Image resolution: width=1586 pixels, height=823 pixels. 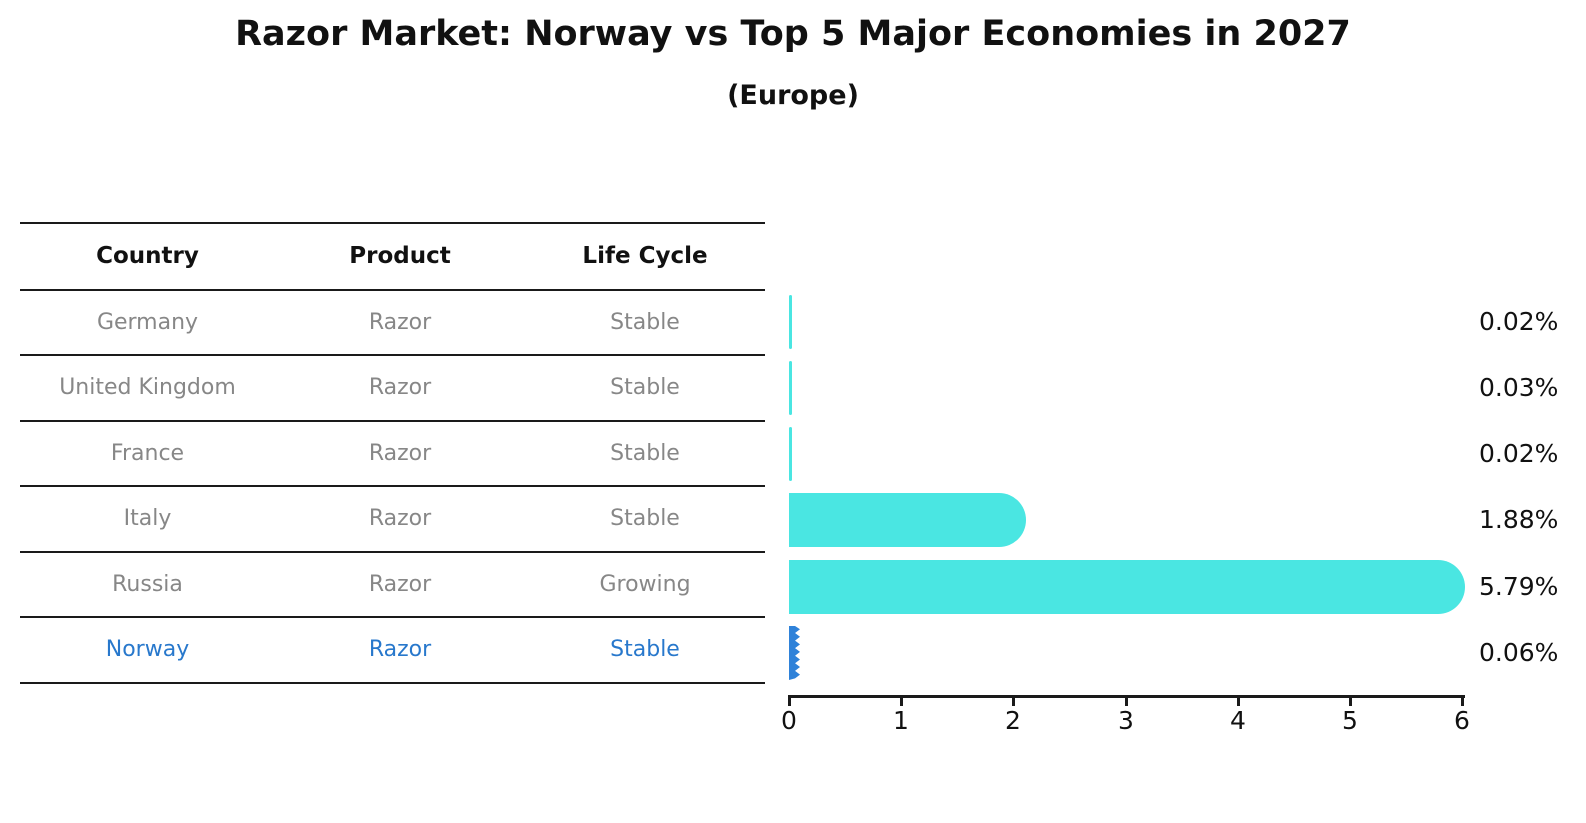 What do you see at coordinates (147, 322) in the screenshot?
I see `cell-country: Germany` at bounding box center [147, 322].